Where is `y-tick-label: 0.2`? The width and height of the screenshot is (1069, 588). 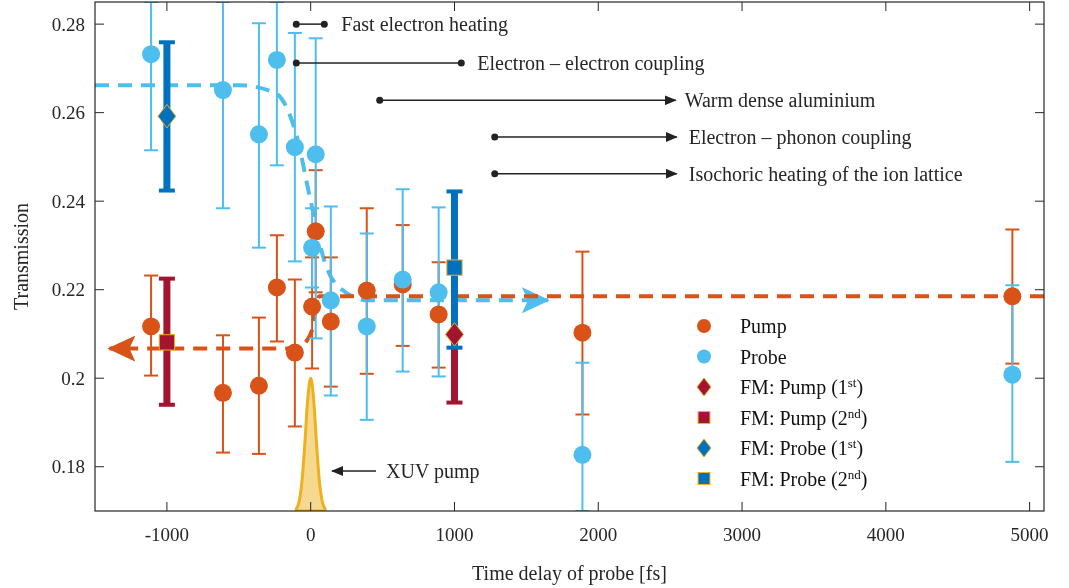 y-tick-label: 0.2 is located at coordinates (73, 378).